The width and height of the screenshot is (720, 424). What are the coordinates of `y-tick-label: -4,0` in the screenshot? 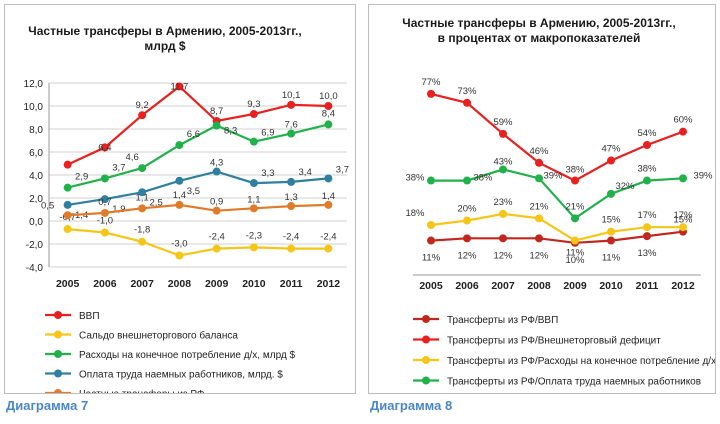 It's located at (35, 268).